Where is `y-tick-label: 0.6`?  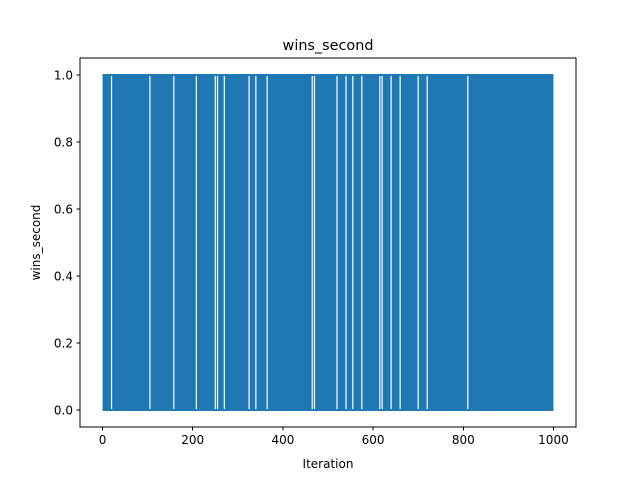 y-tick-label: 0.6 is located at coordinates (63, 209).